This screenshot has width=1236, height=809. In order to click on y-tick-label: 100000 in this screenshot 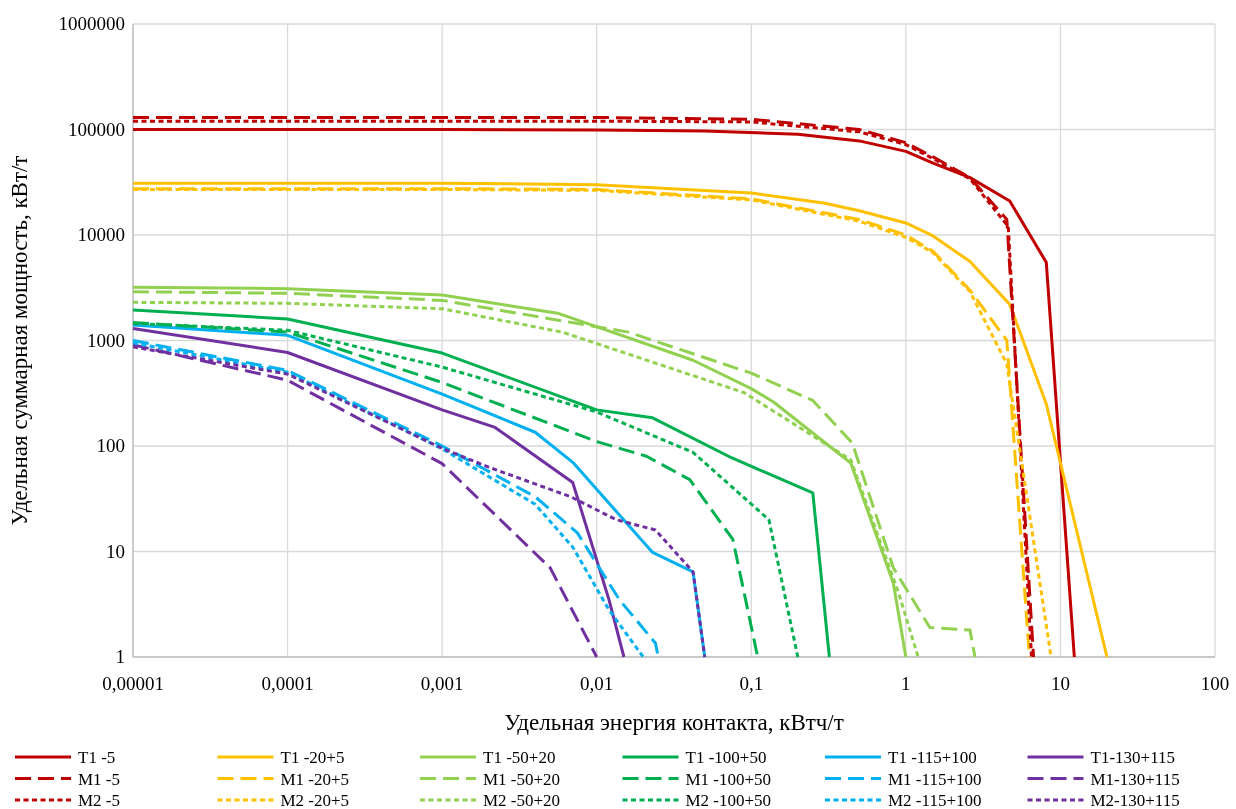, I will do `click(96, 129)`.